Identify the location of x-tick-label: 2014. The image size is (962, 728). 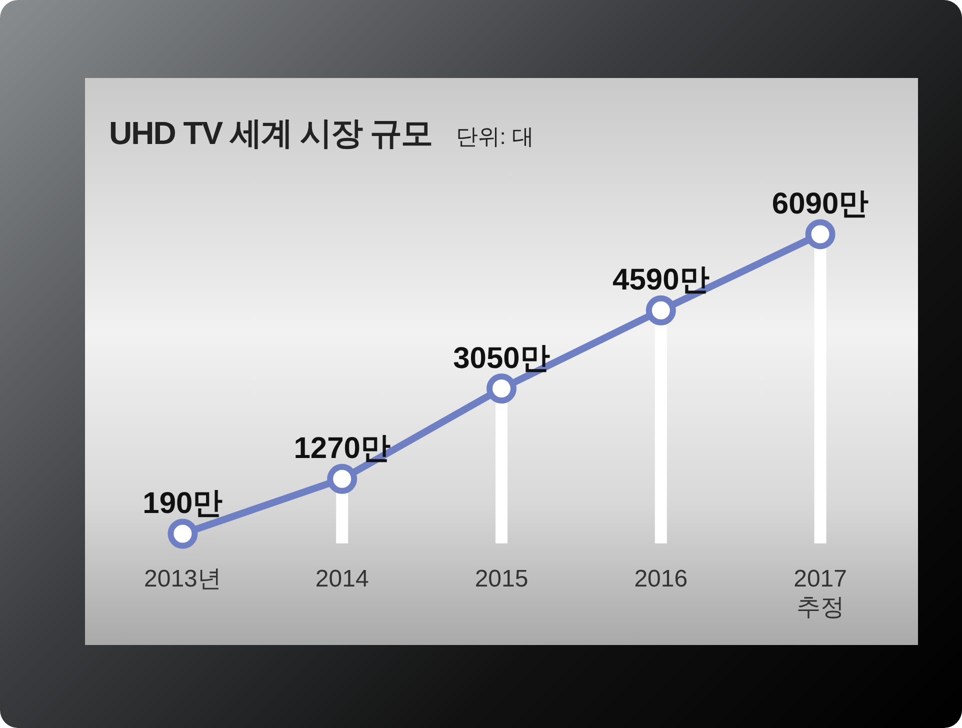
(342, 578).